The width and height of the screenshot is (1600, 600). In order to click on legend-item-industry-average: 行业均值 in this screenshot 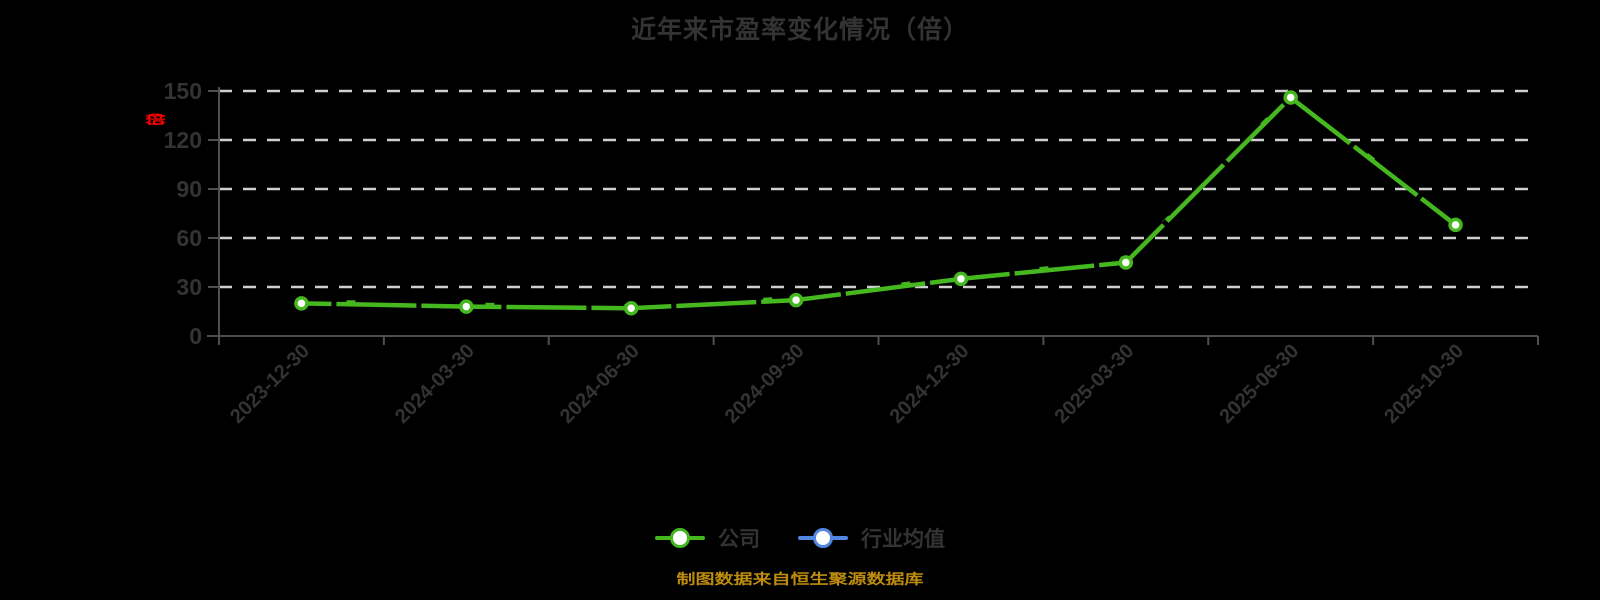, I will do `click(871, 538)`.